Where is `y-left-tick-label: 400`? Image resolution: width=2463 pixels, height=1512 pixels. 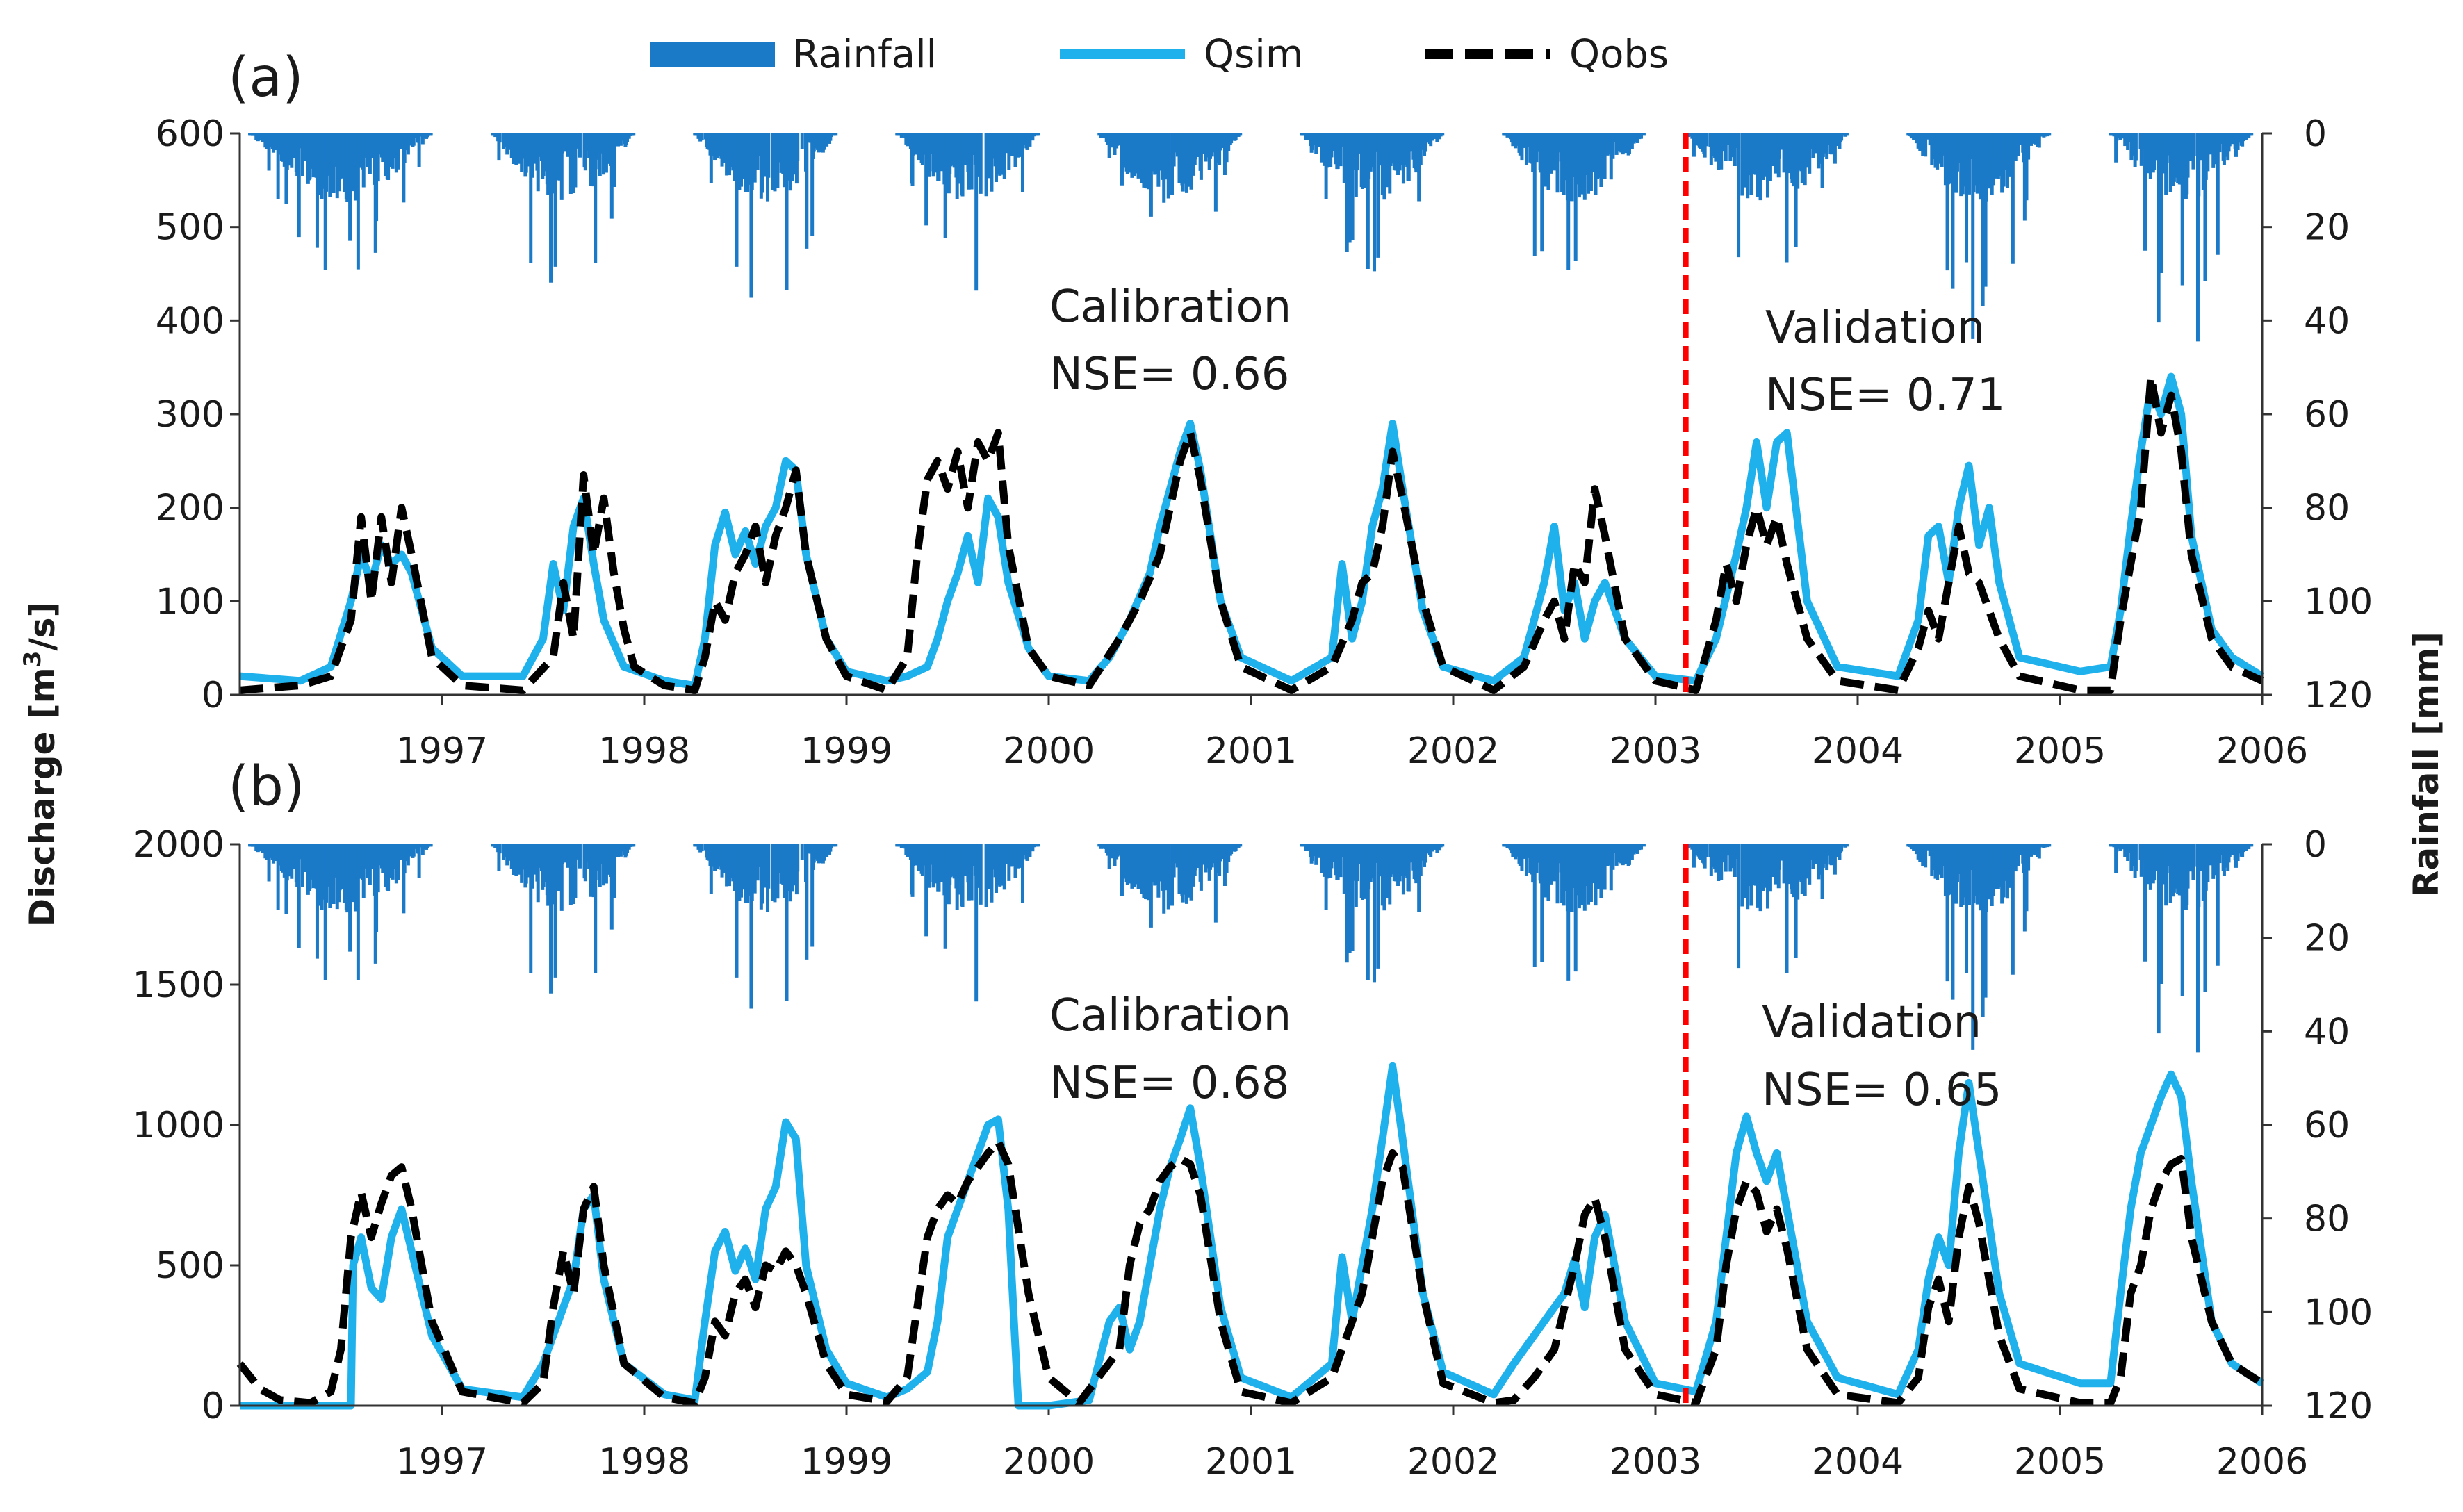 y-left-tick-label: 400 is located at coordinates (190, 321).